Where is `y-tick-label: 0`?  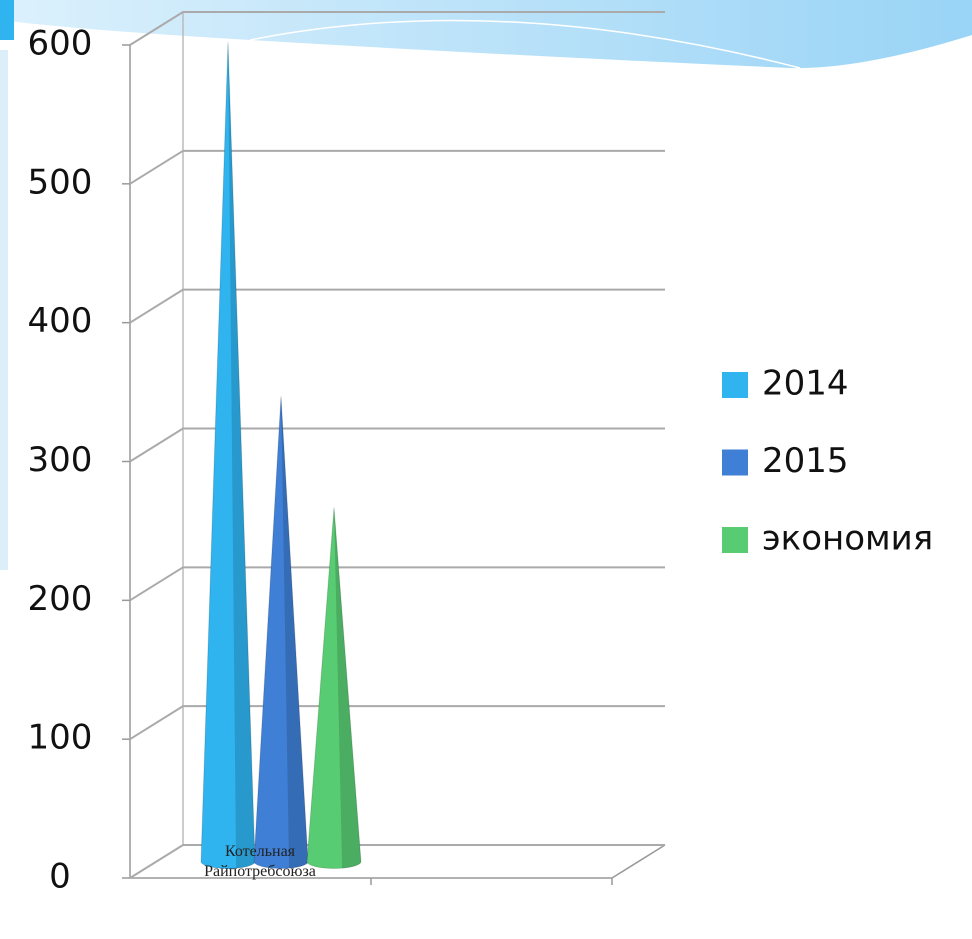
y-tick-label: 0 is located at coordinates (60, 877).